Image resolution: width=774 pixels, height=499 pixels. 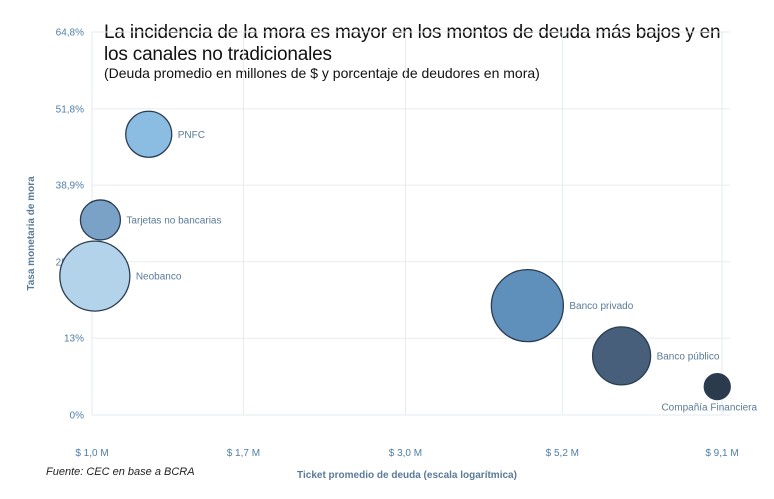 I want to click on point-label: Compañía Financiera, so click(x=709, y=408).